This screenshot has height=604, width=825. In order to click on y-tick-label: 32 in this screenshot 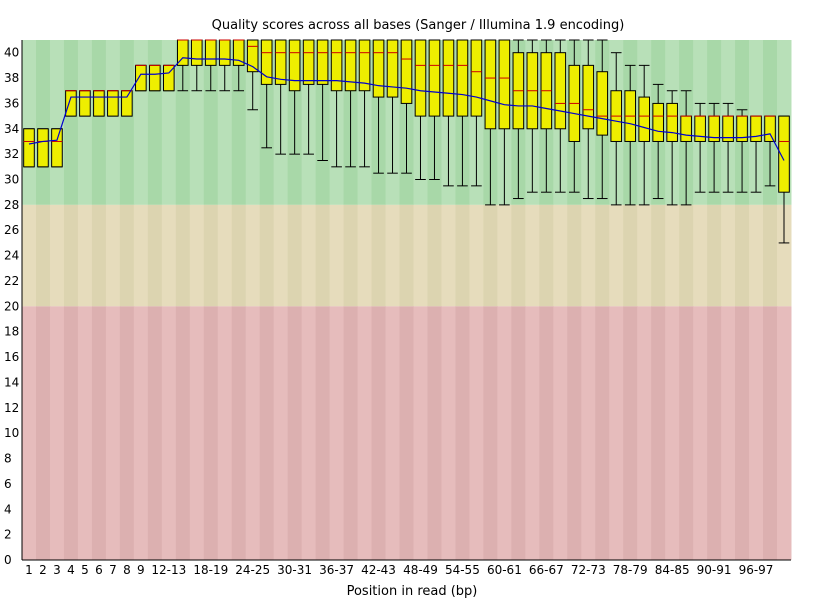, I will do `click(11, 154)`.